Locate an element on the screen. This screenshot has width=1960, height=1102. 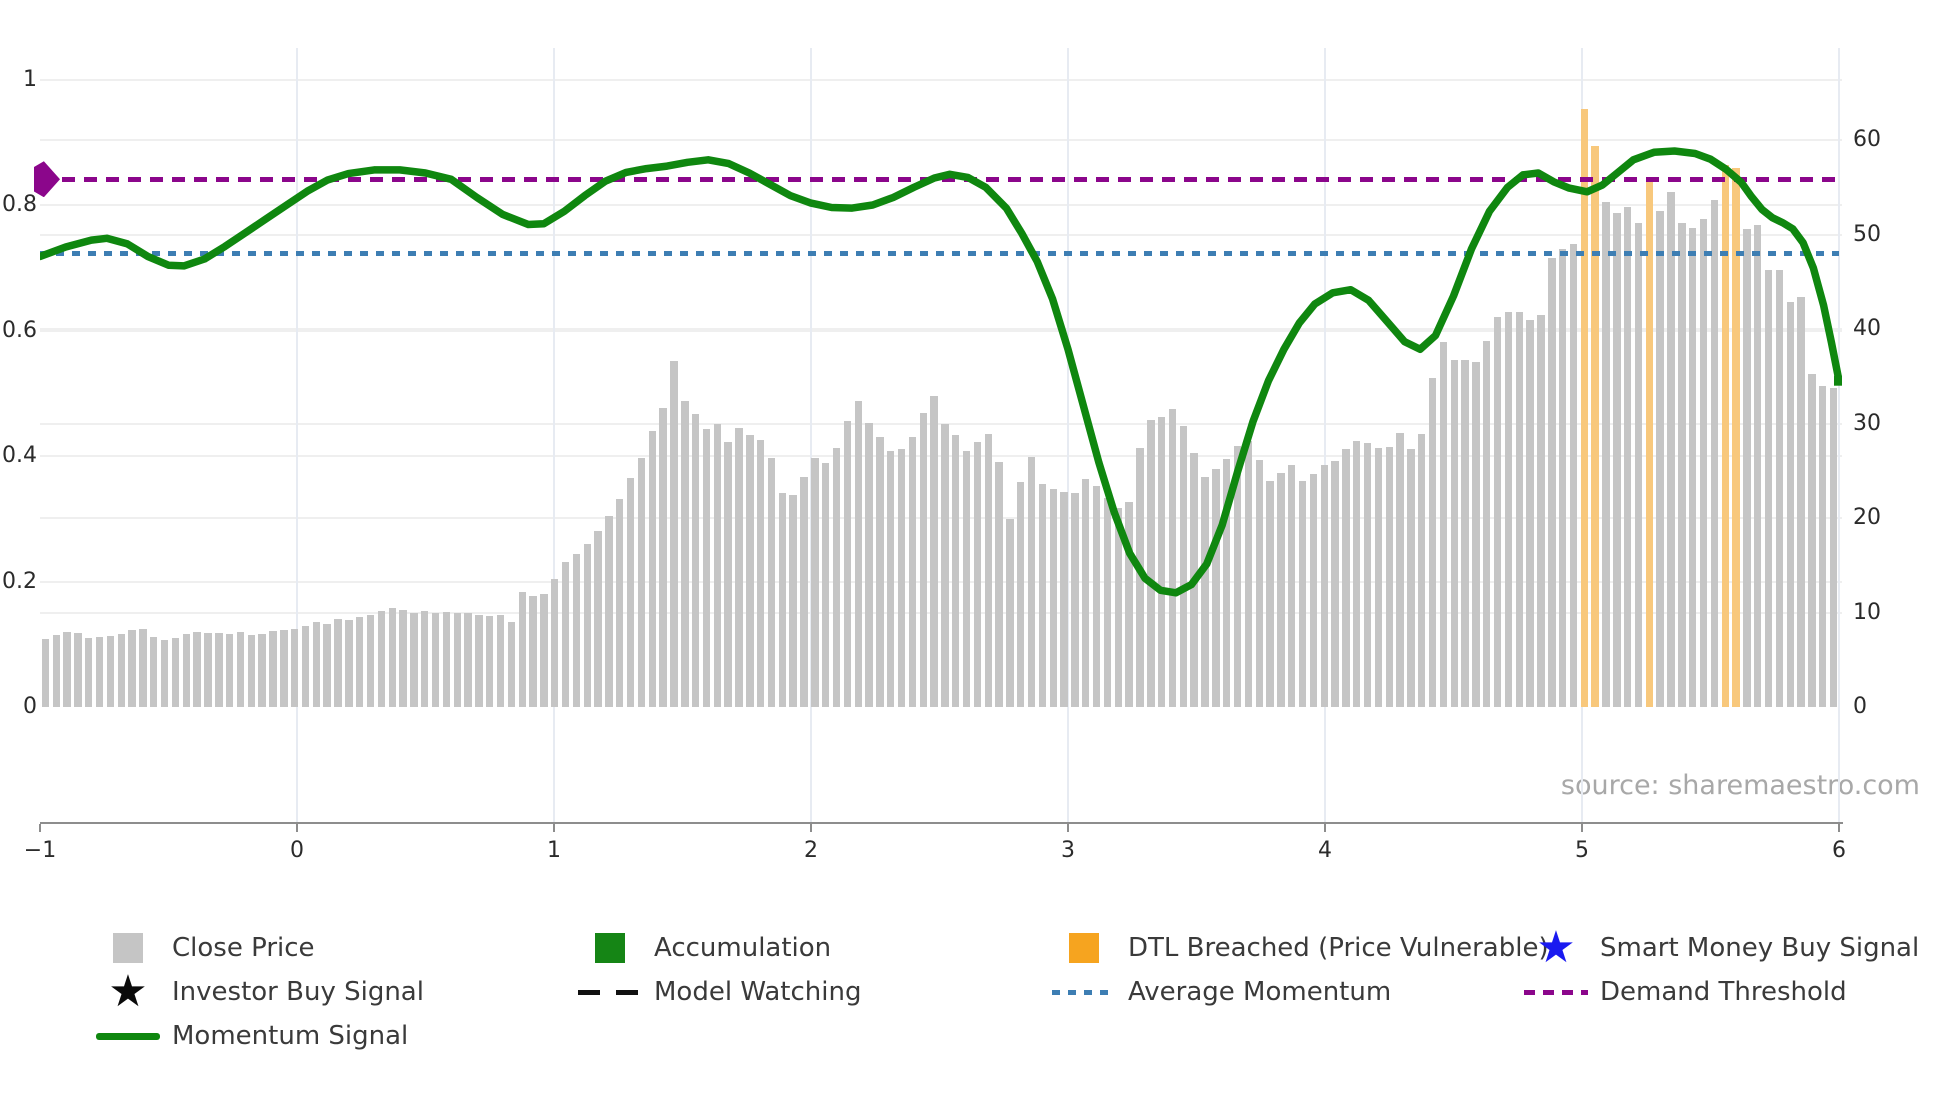
legend-item-model-watching: Model Watching is located at coordinates (719, 992).